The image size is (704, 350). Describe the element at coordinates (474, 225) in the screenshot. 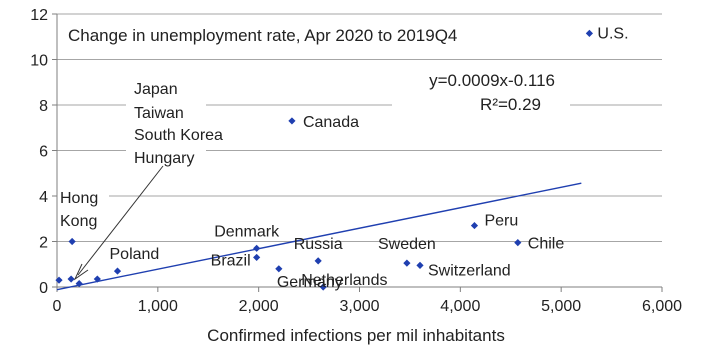

I see `data-point-peru` at that location.